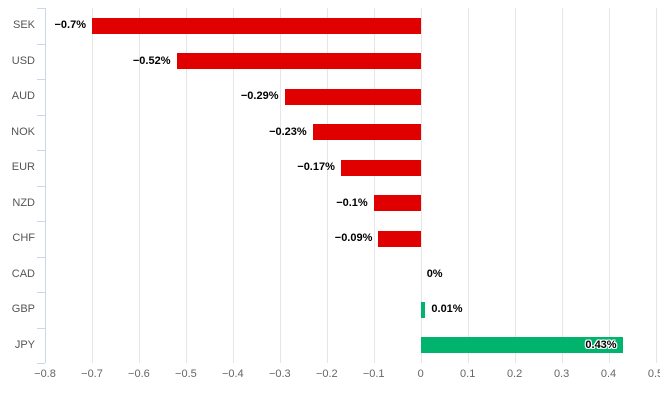 Image resolution: width=660 pixels, height=403 pixels. Describe the element at coordinates (23, 131) in the screenshot. I see `category-label-nok: NOK` at that location.